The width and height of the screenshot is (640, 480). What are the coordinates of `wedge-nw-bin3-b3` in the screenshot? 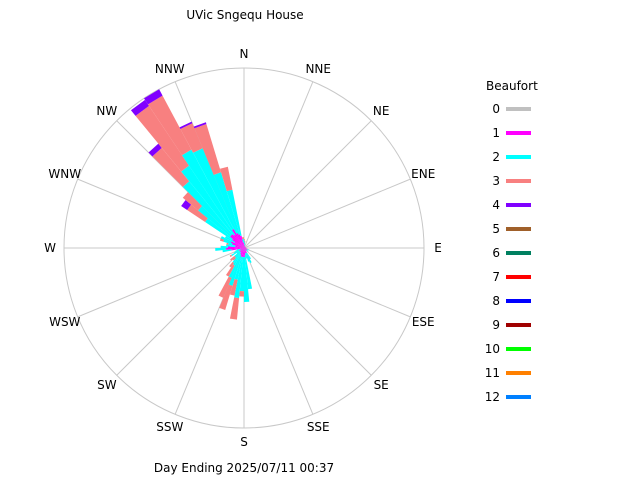 It's located at (162, 138).